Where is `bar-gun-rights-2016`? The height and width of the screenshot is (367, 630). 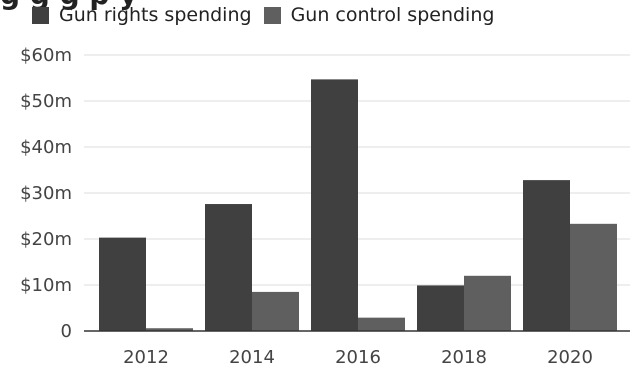
bar-gun-rights-2016 is located at coordinates (334, 205).